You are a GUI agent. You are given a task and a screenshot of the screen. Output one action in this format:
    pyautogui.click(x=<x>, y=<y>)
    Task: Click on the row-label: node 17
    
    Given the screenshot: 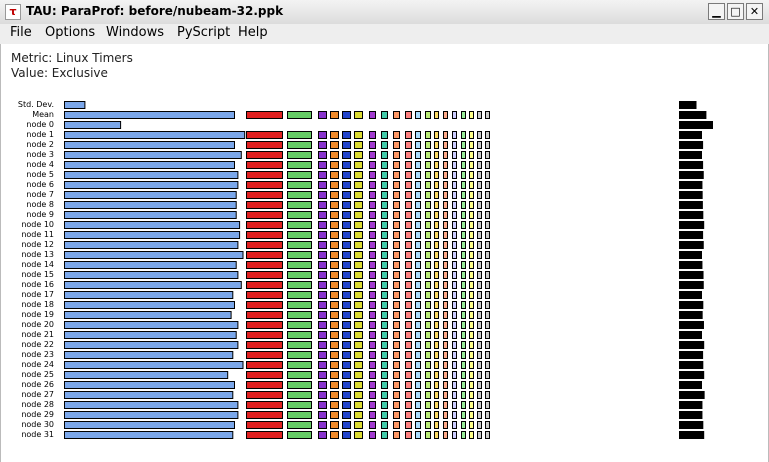 What is the action you would take?
    pyautogui.click(x=37, y=294)
    